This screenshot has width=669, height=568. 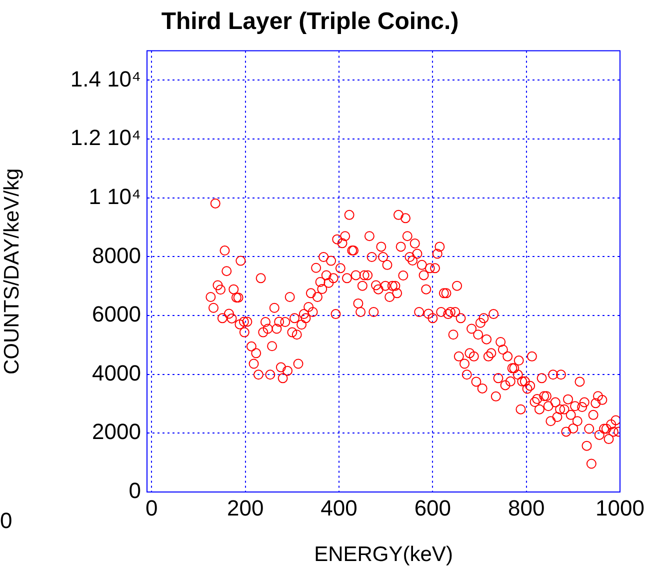 What do you see at coordinates (134, 491) in the screenshot?
I see `y-tick-label: 0` at bounding box center [134, 491].